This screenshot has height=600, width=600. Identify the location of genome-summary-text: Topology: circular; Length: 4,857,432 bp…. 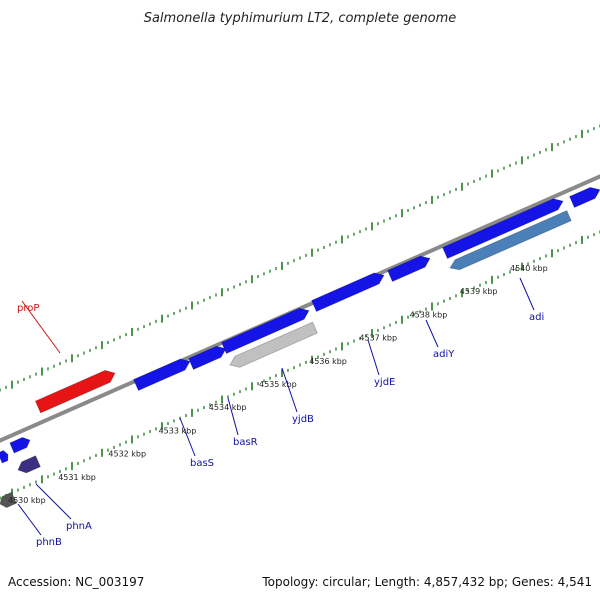
(426, 582).